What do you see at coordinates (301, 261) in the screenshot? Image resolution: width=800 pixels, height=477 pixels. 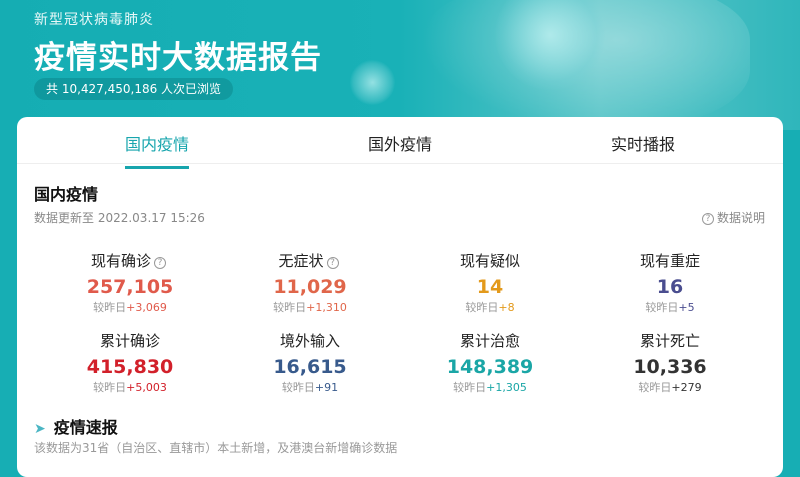 I see `stat-label-text: 无症状` at bounding box center [301, 261].